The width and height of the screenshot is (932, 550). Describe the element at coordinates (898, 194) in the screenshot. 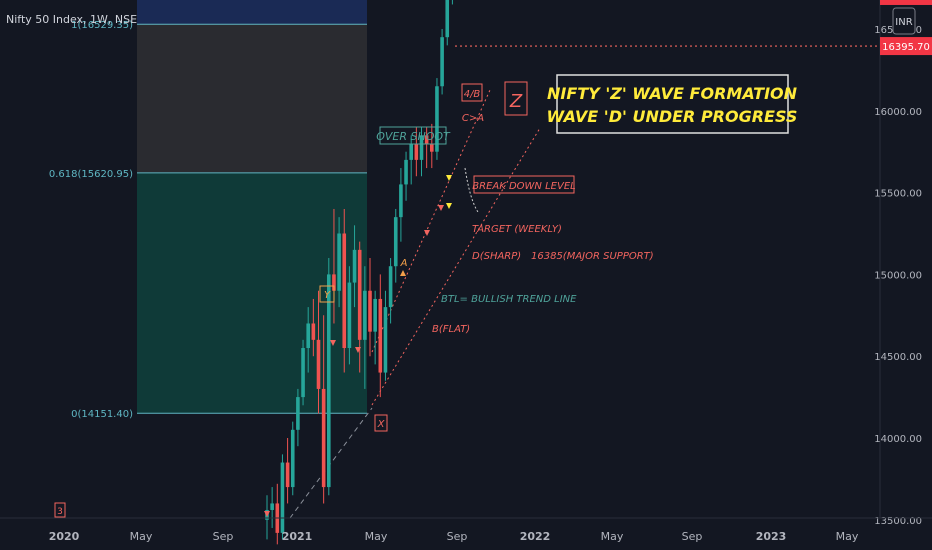

I see `y-tick-label: 15500.00` at that location.